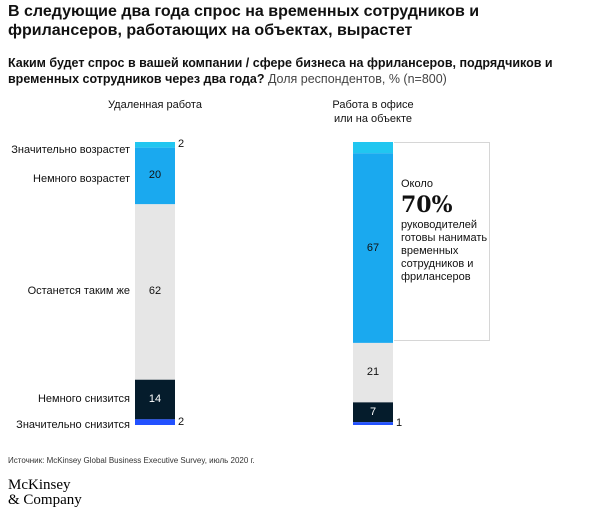  I want to click on value-label-remote-4: 14, so click(155, 399).